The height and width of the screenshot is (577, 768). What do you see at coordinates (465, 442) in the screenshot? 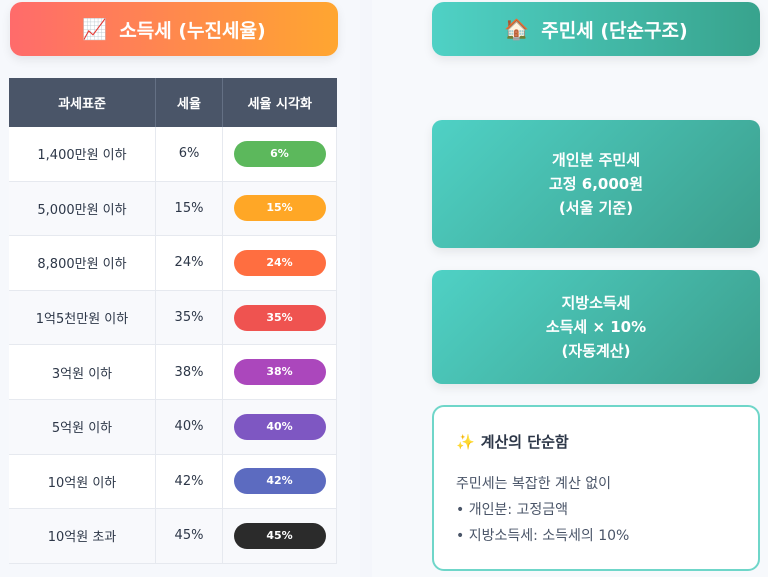
I see `sparkles-icon: ✨` at bounding box center [465, 442].